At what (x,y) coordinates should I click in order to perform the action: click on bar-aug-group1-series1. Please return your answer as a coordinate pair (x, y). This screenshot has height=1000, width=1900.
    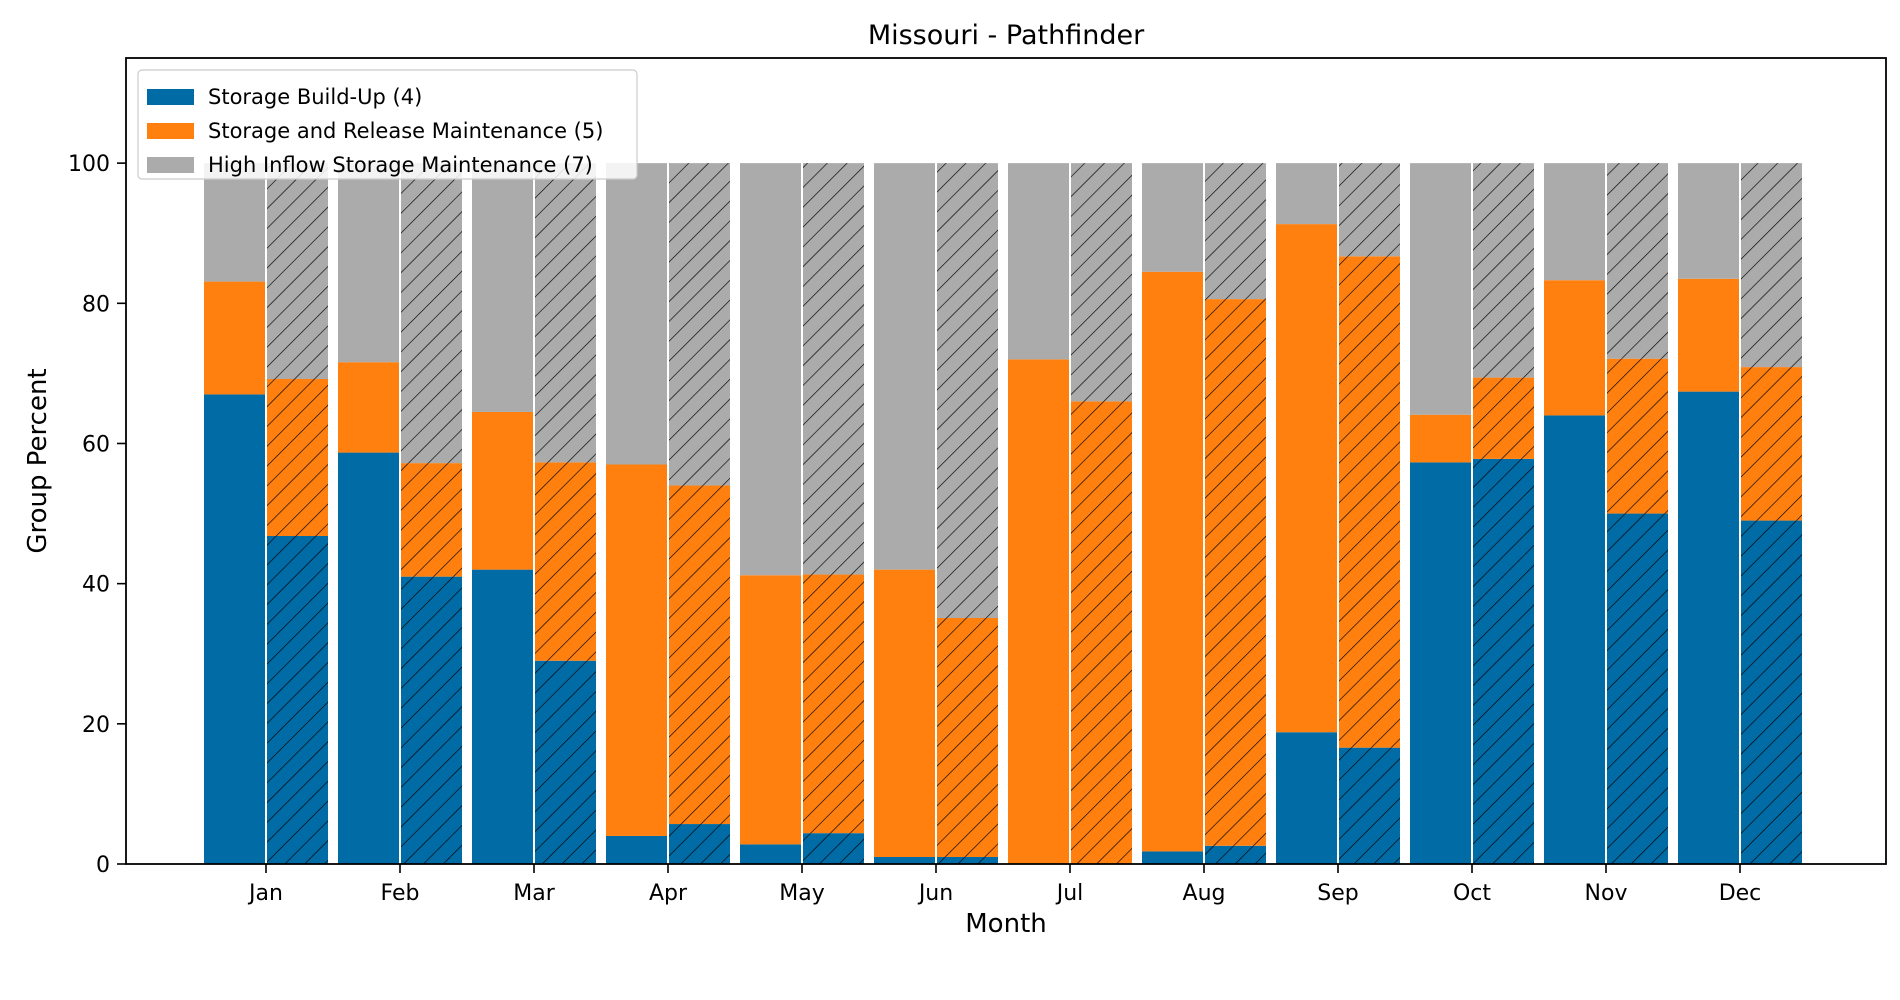
    Looking at the image, I should click on (1172, 857).